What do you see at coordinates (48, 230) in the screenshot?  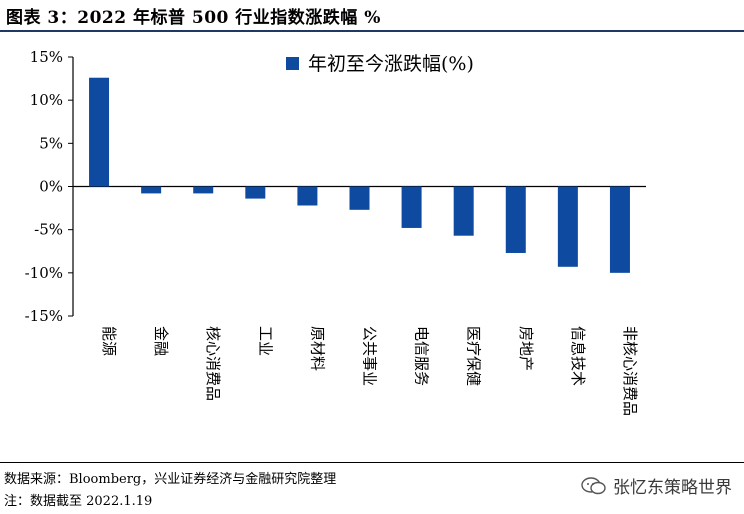 I see `y-tick-label: -5%` at bounding box center [48, 230].